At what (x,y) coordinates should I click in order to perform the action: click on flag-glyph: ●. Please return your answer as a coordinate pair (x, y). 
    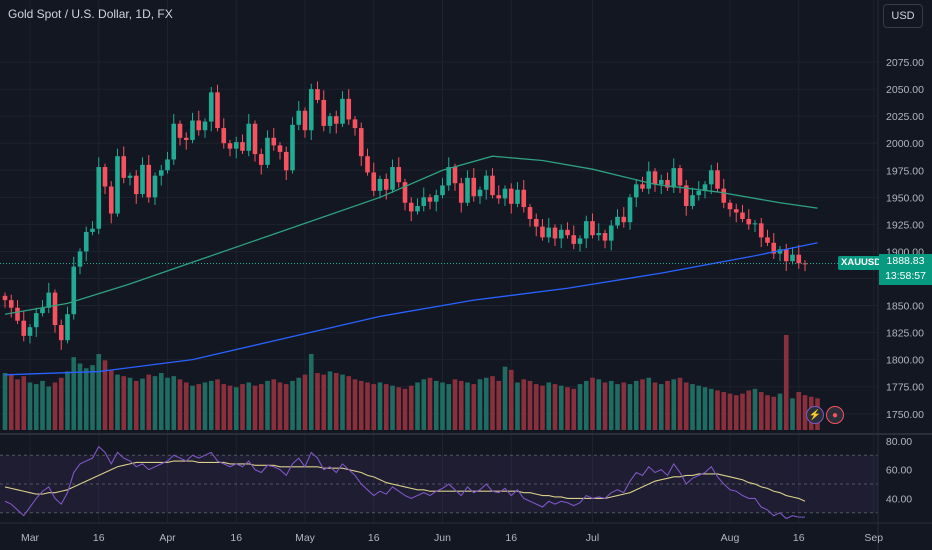
    Looking at the image, I should click on (835, 415).